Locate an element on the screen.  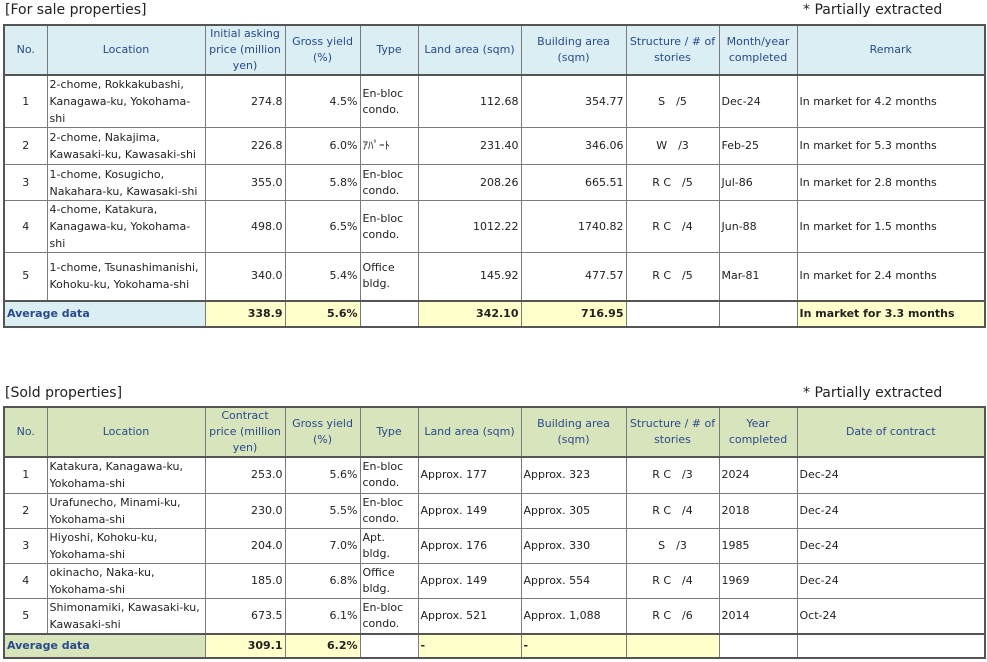
cell-yield: 6.5% is located at coordinates (322, 226).